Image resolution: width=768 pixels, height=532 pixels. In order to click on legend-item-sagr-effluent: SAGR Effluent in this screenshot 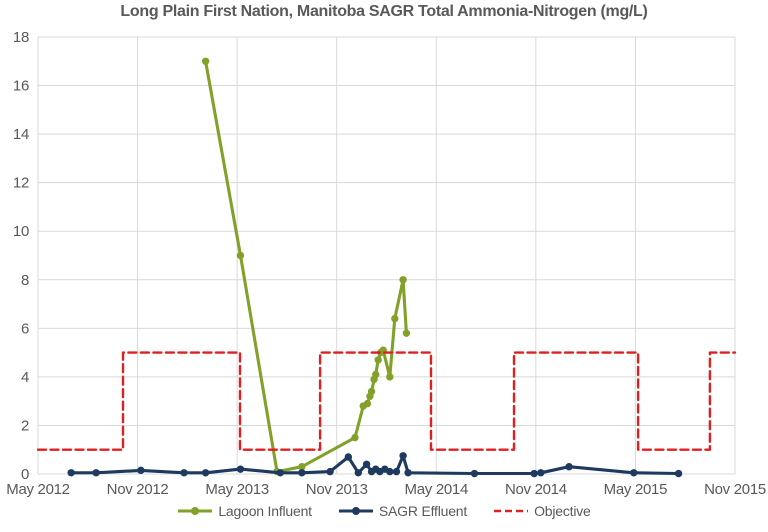, I will do `click(402, 511)`.